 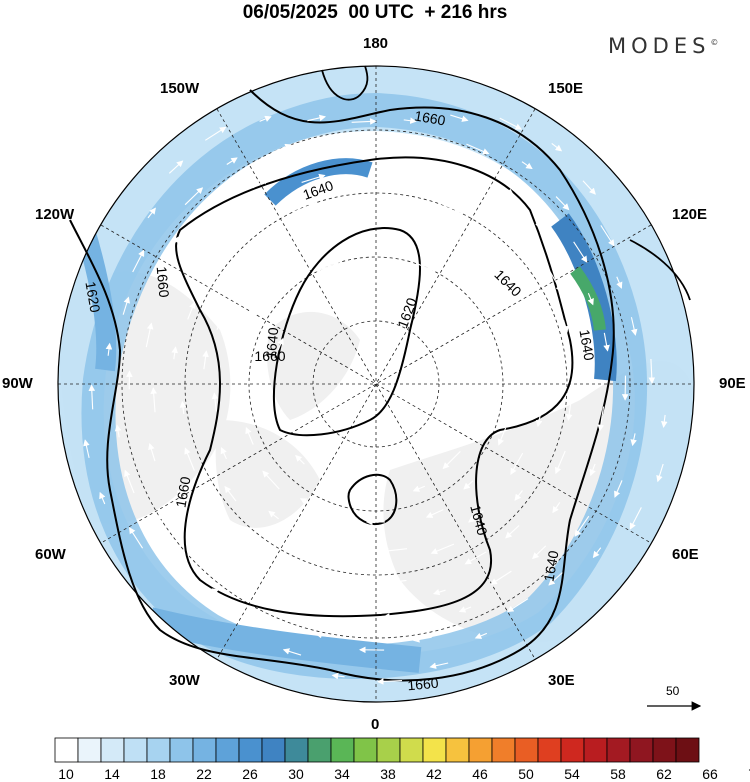 I want to click on lon-label-60e: 60E, so click(x=685, y=554).